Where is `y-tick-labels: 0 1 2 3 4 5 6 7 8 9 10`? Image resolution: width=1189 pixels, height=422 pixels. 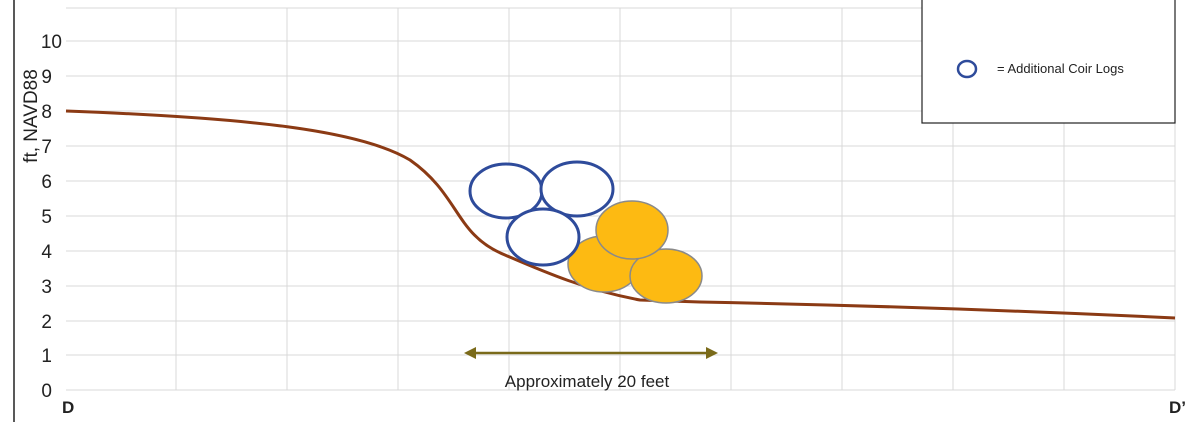 y-tick-labels: 0 1 2 3 4 5 6 7 8 9 10 is located at coordinates (51, 217).